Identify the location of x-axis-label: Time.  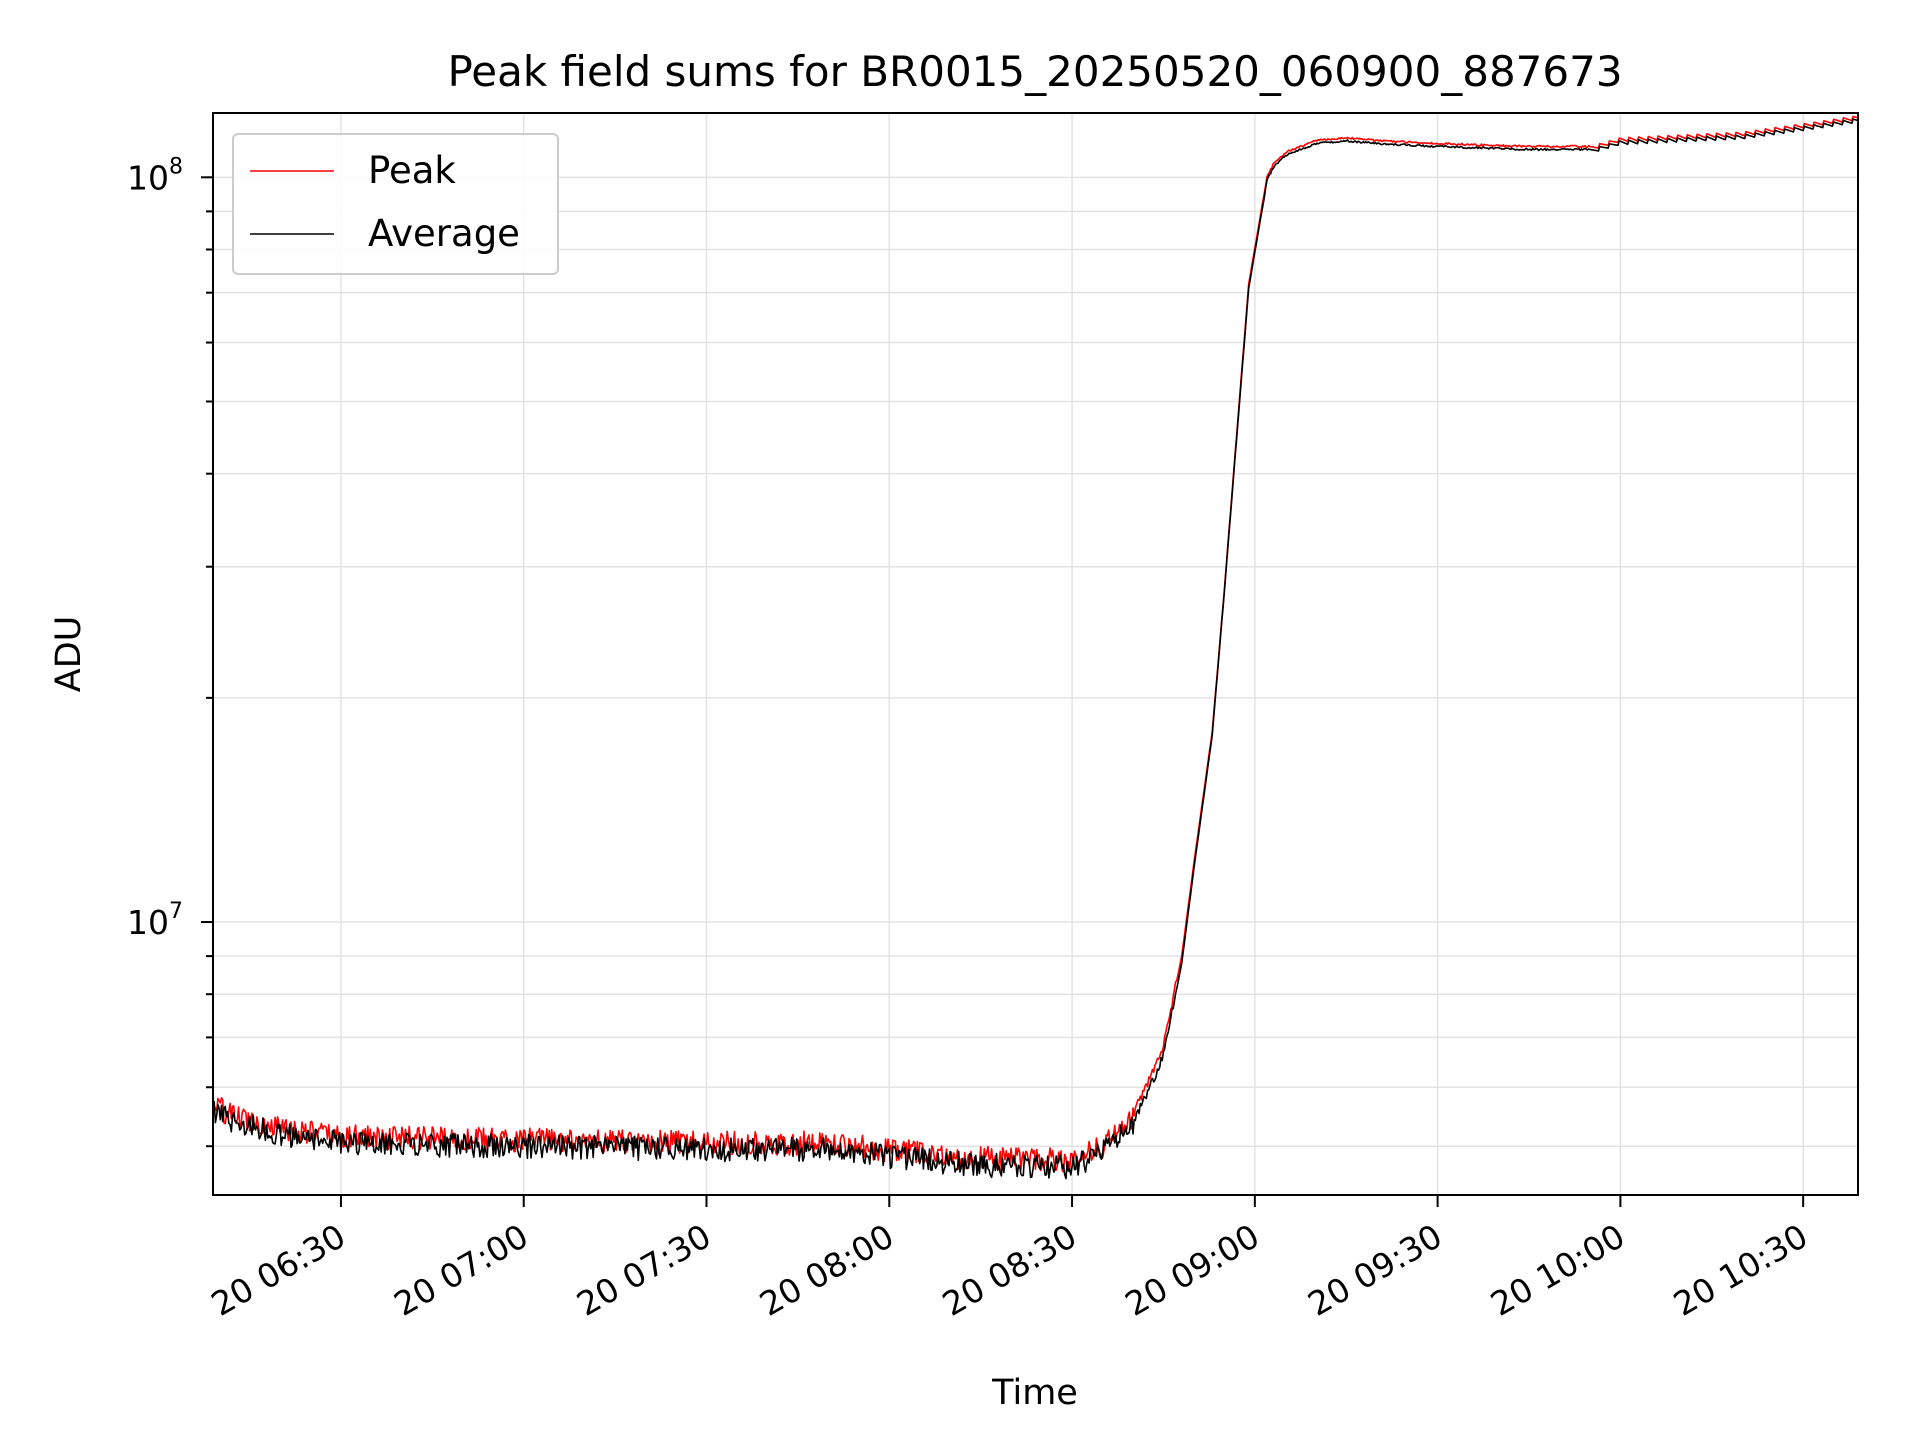
(1034, 1393).